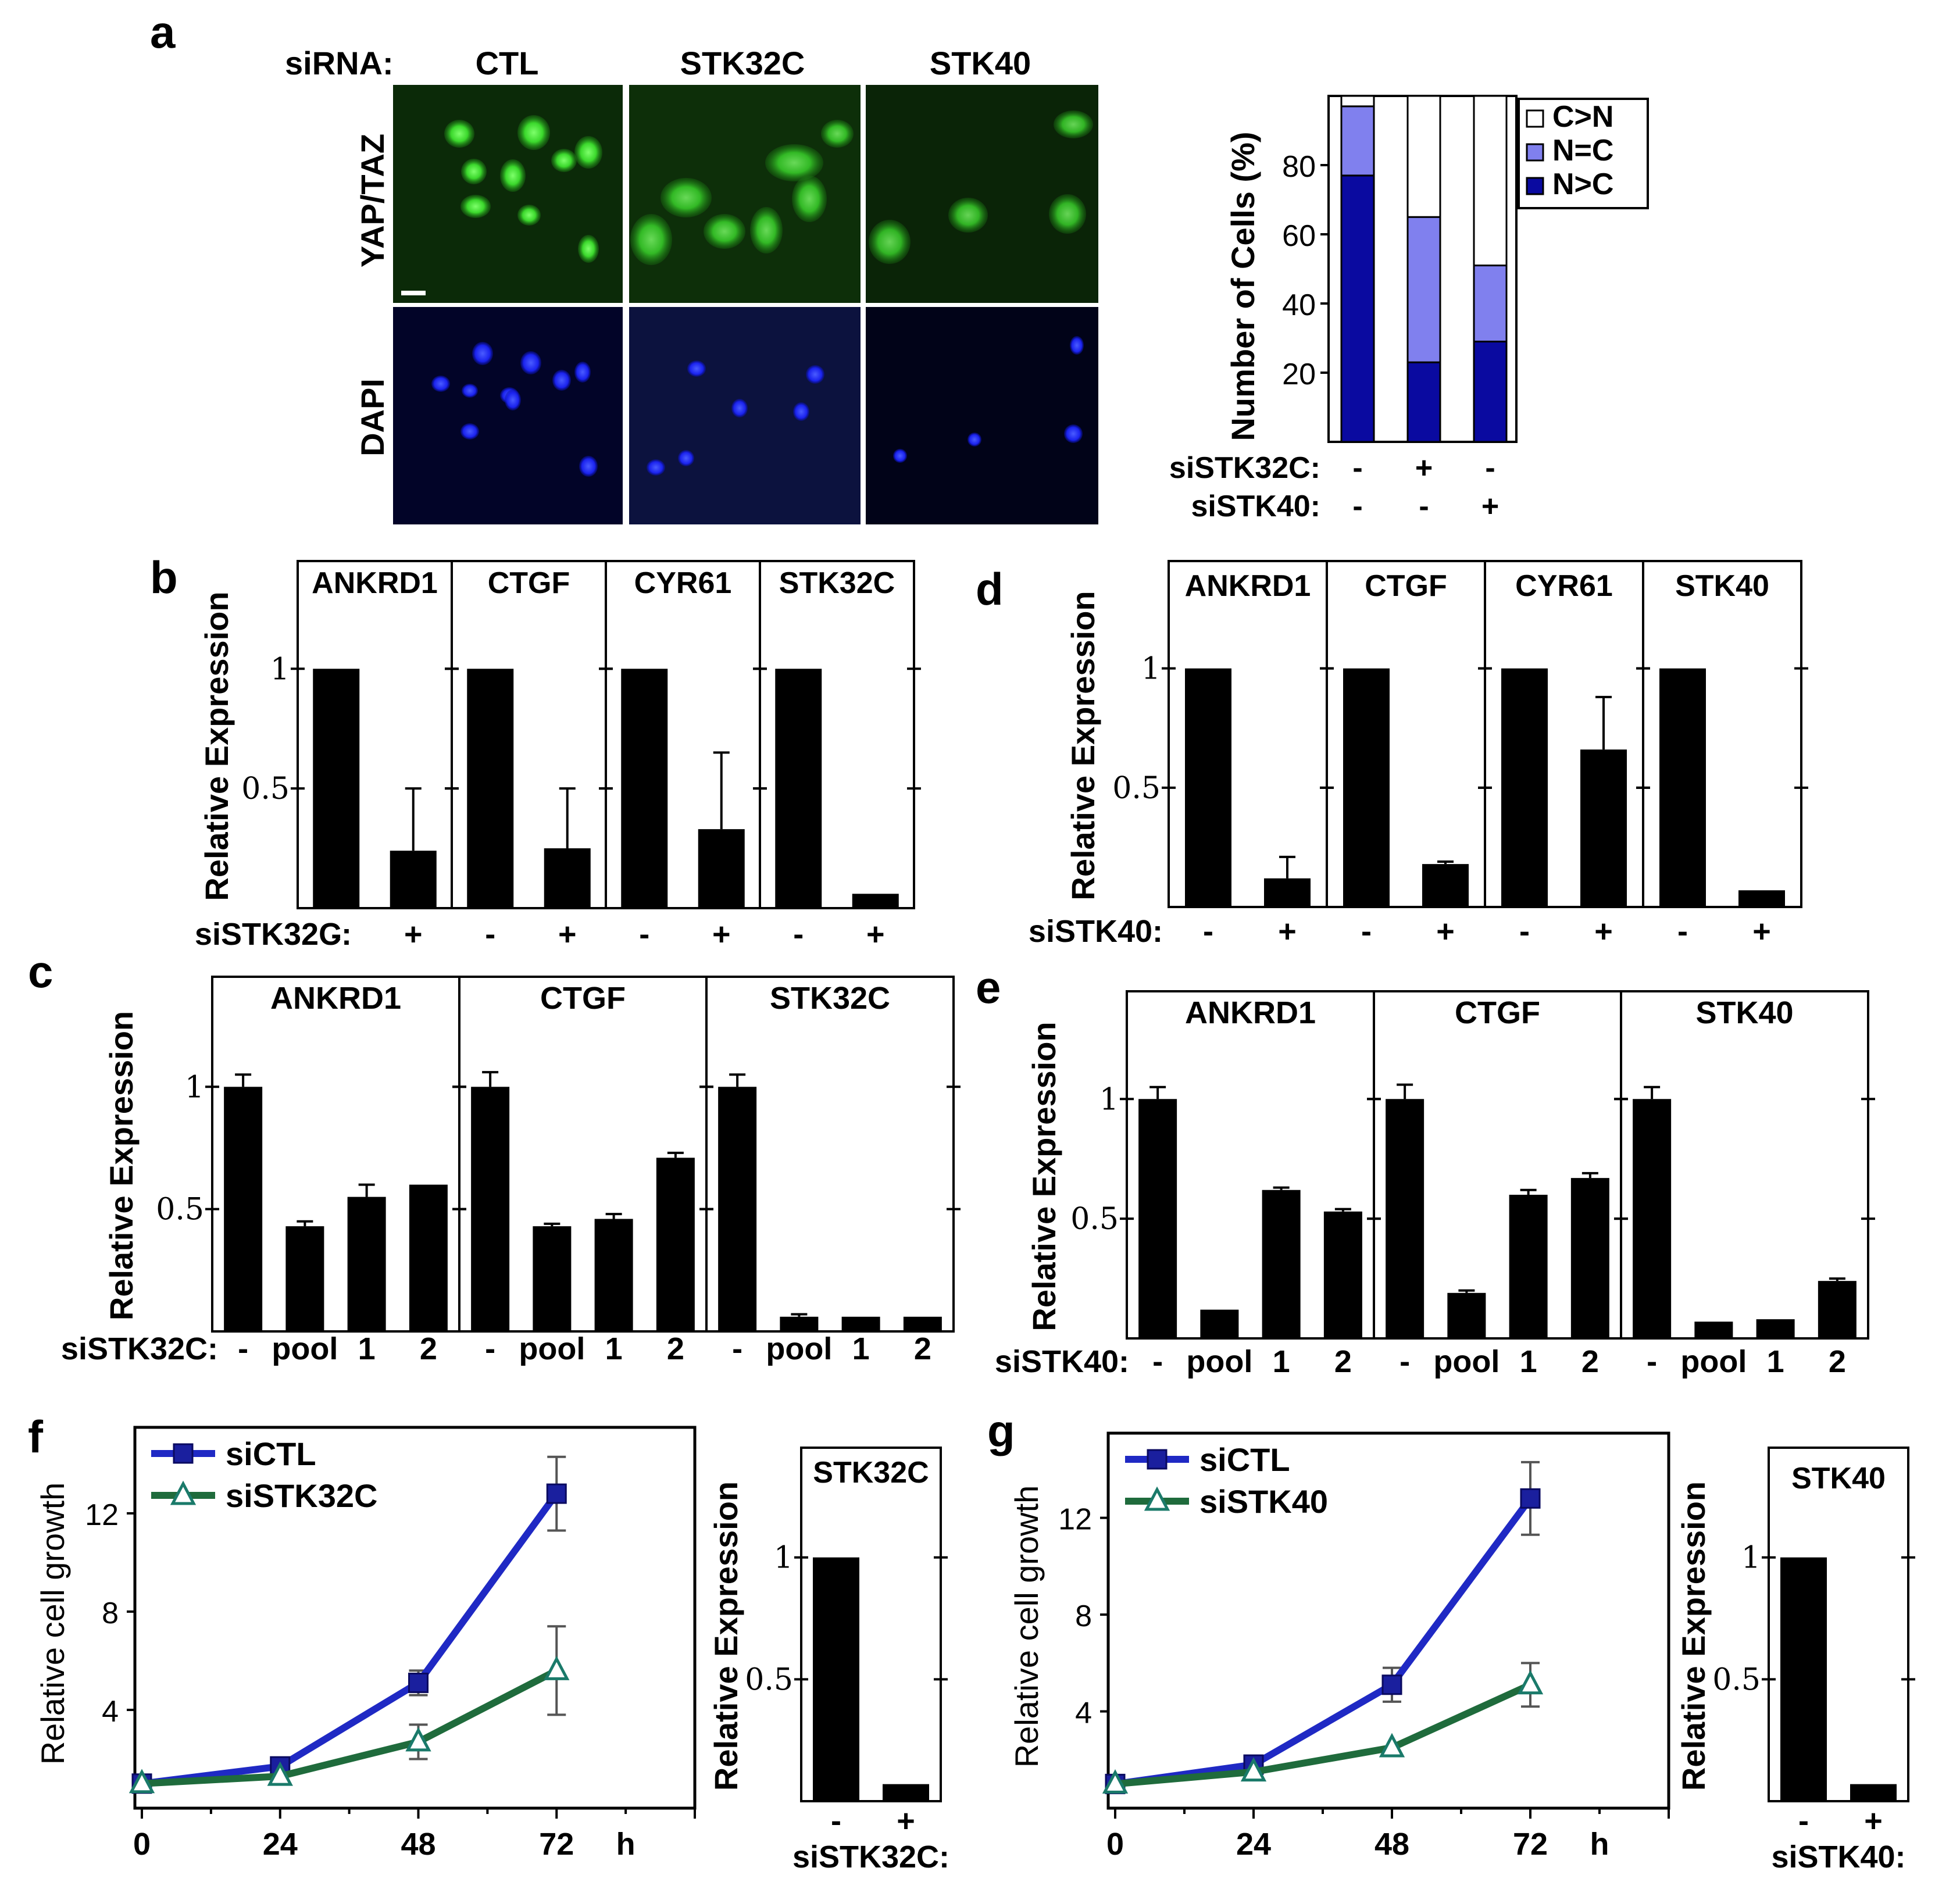  What do you see at coordinates (1530, 1844) in the screenshot?
I see `x-tick-label: 72` at bounding box center [1530, 1844].